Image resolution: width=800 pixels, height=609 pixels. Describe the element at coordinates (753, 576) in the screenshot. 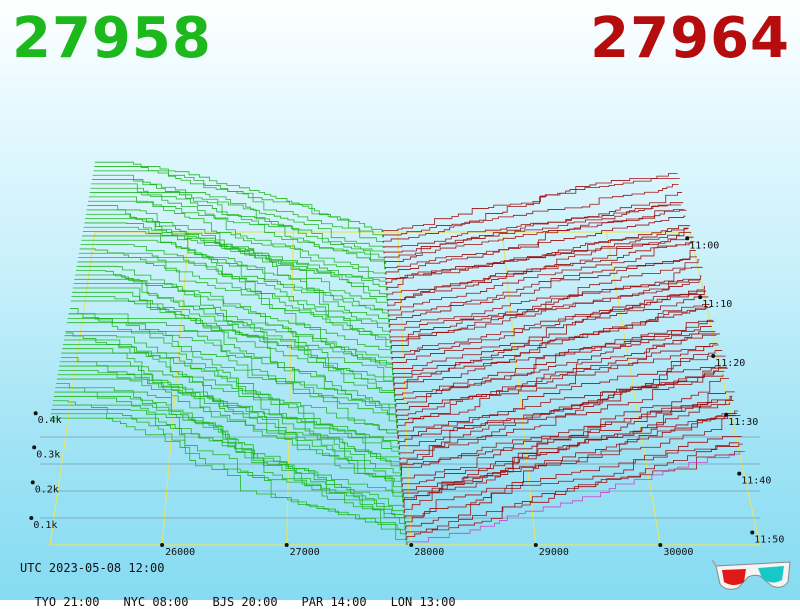

I see `3d-glasses-icon` at that location.